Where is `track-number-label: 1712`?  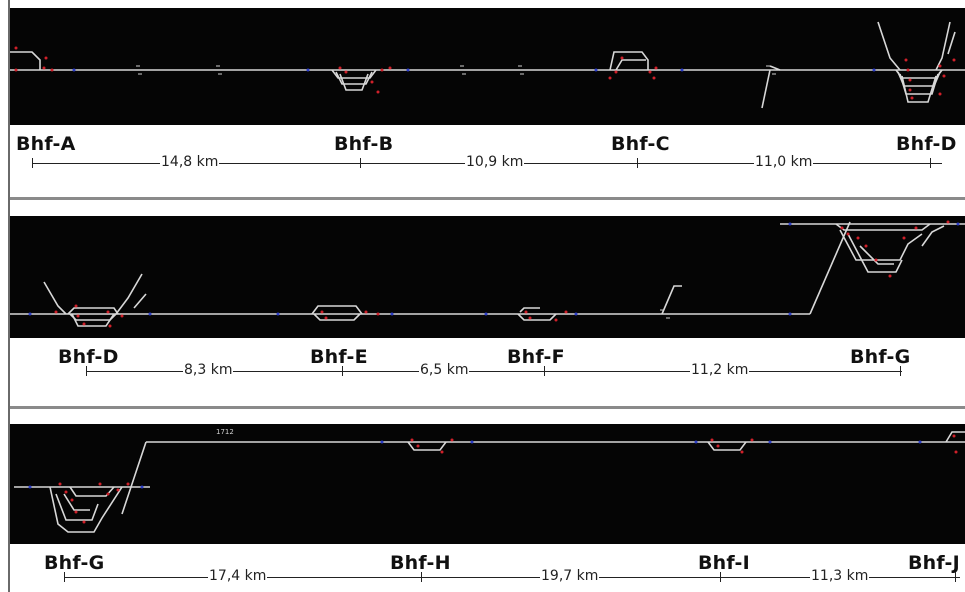
track-number-label: 1712 is located at coordinates (225, 432).